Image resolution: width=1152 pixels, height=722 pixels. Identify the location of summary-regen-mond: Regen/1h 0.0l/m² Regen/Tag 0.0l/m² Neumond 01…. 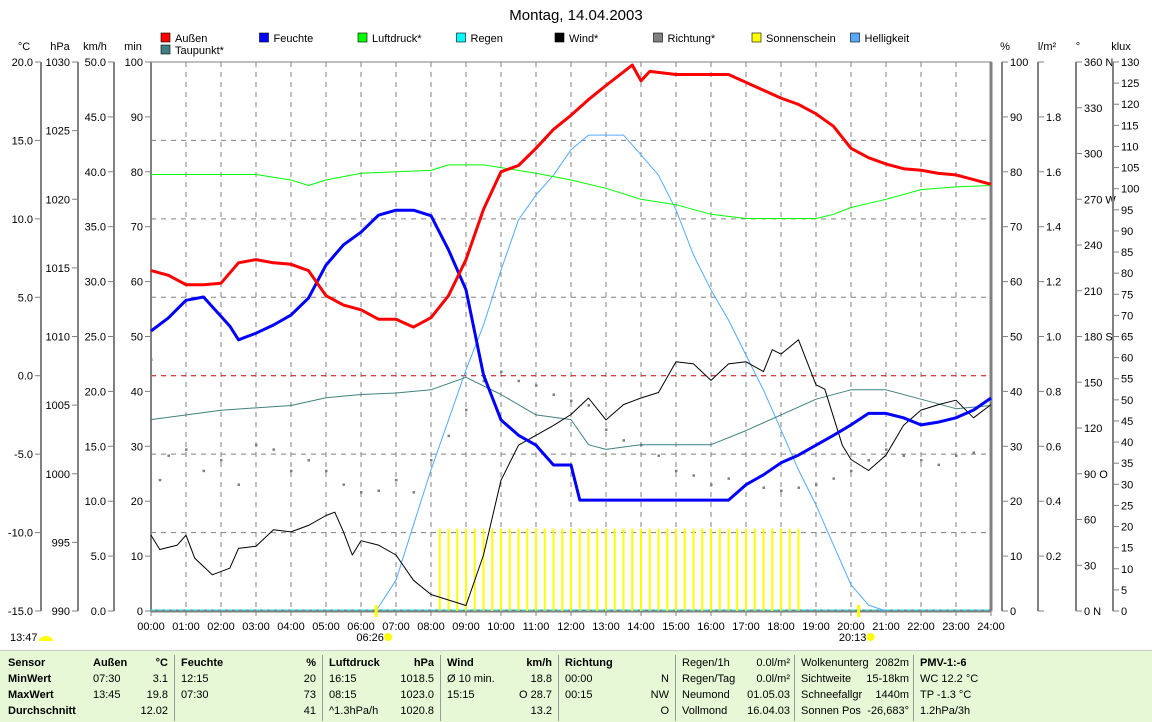
(735, 688).